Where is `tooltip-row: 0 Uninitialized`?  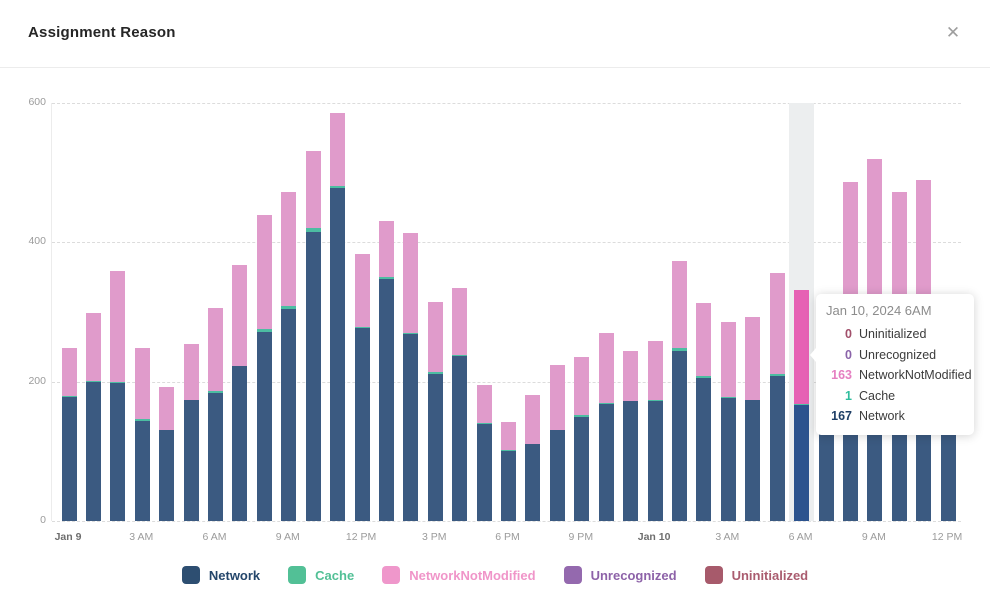
tooltip-row: 0 Uninitialized is located at coordinates (894, 334).